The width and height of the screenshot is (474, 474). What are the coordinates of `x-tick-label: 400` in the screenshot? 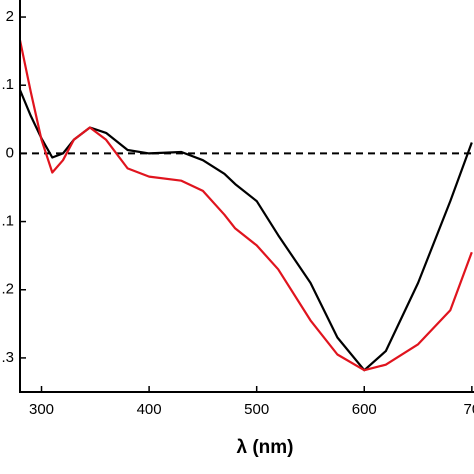 It's located at (149, 409).